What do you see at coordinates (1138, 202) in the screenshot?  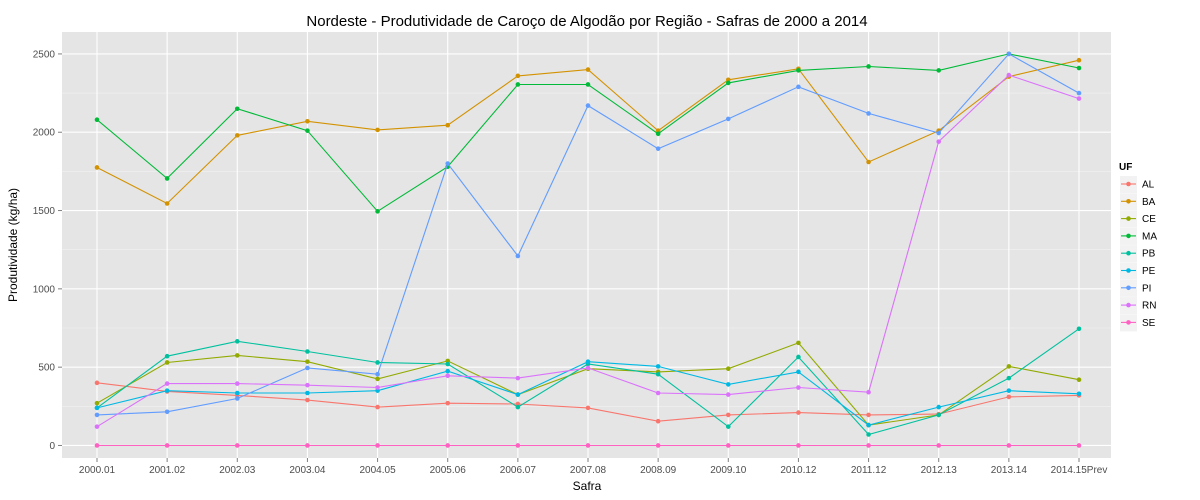 I see `legend-item-ba: BA` at bounding box center [1138, 202].